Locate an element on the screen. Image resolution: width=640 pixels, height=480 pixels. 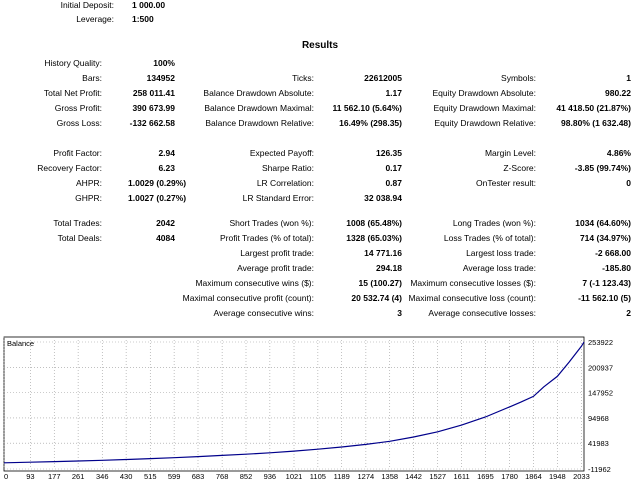
col2-label-6: LR Correlation: is located at coordinates (285, 183).